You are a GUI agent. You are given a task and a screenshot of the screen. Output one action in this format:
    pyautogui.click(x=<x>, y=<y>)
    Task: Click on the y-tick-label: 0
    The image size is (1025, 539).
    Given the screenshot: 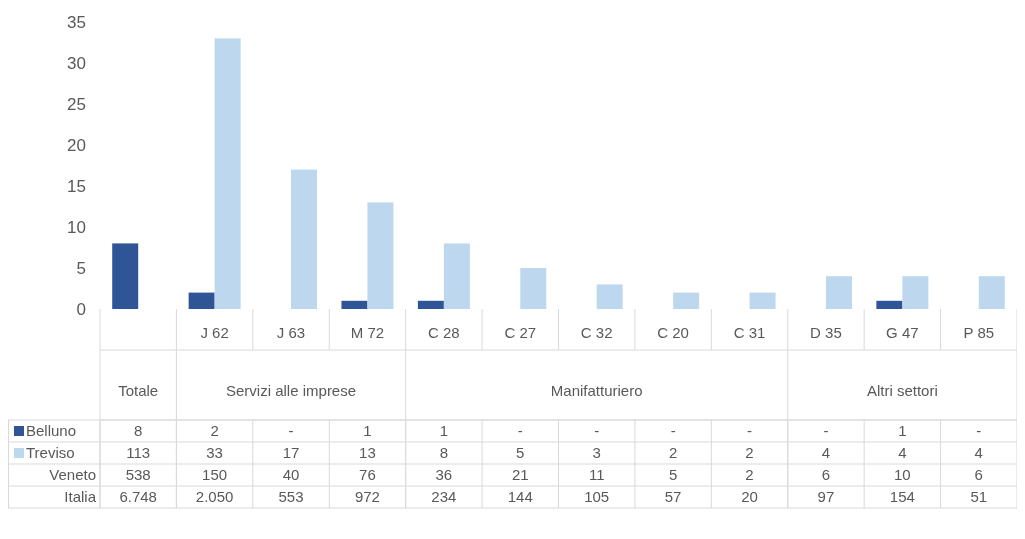 What is the action you would take?
    pyautogui.click(x=81, y=309)
    